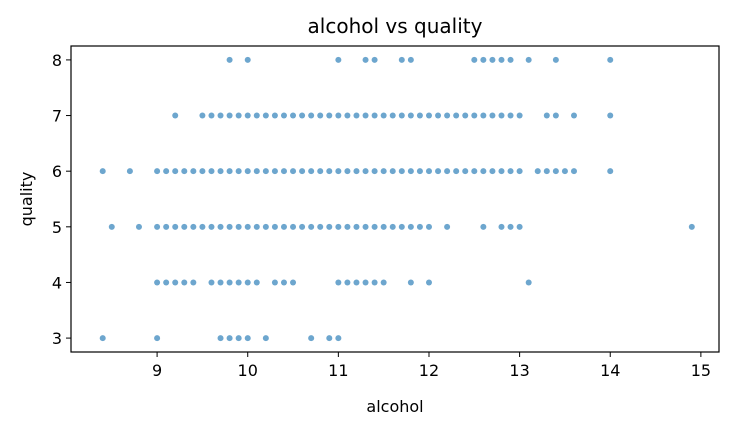 Image resolution: width=734 pixels, height=431 pixels. What do you see at coordinates (57, 60) in the screenshot?
I see `y-tick-label: 8` at bounding box center [57, 60].